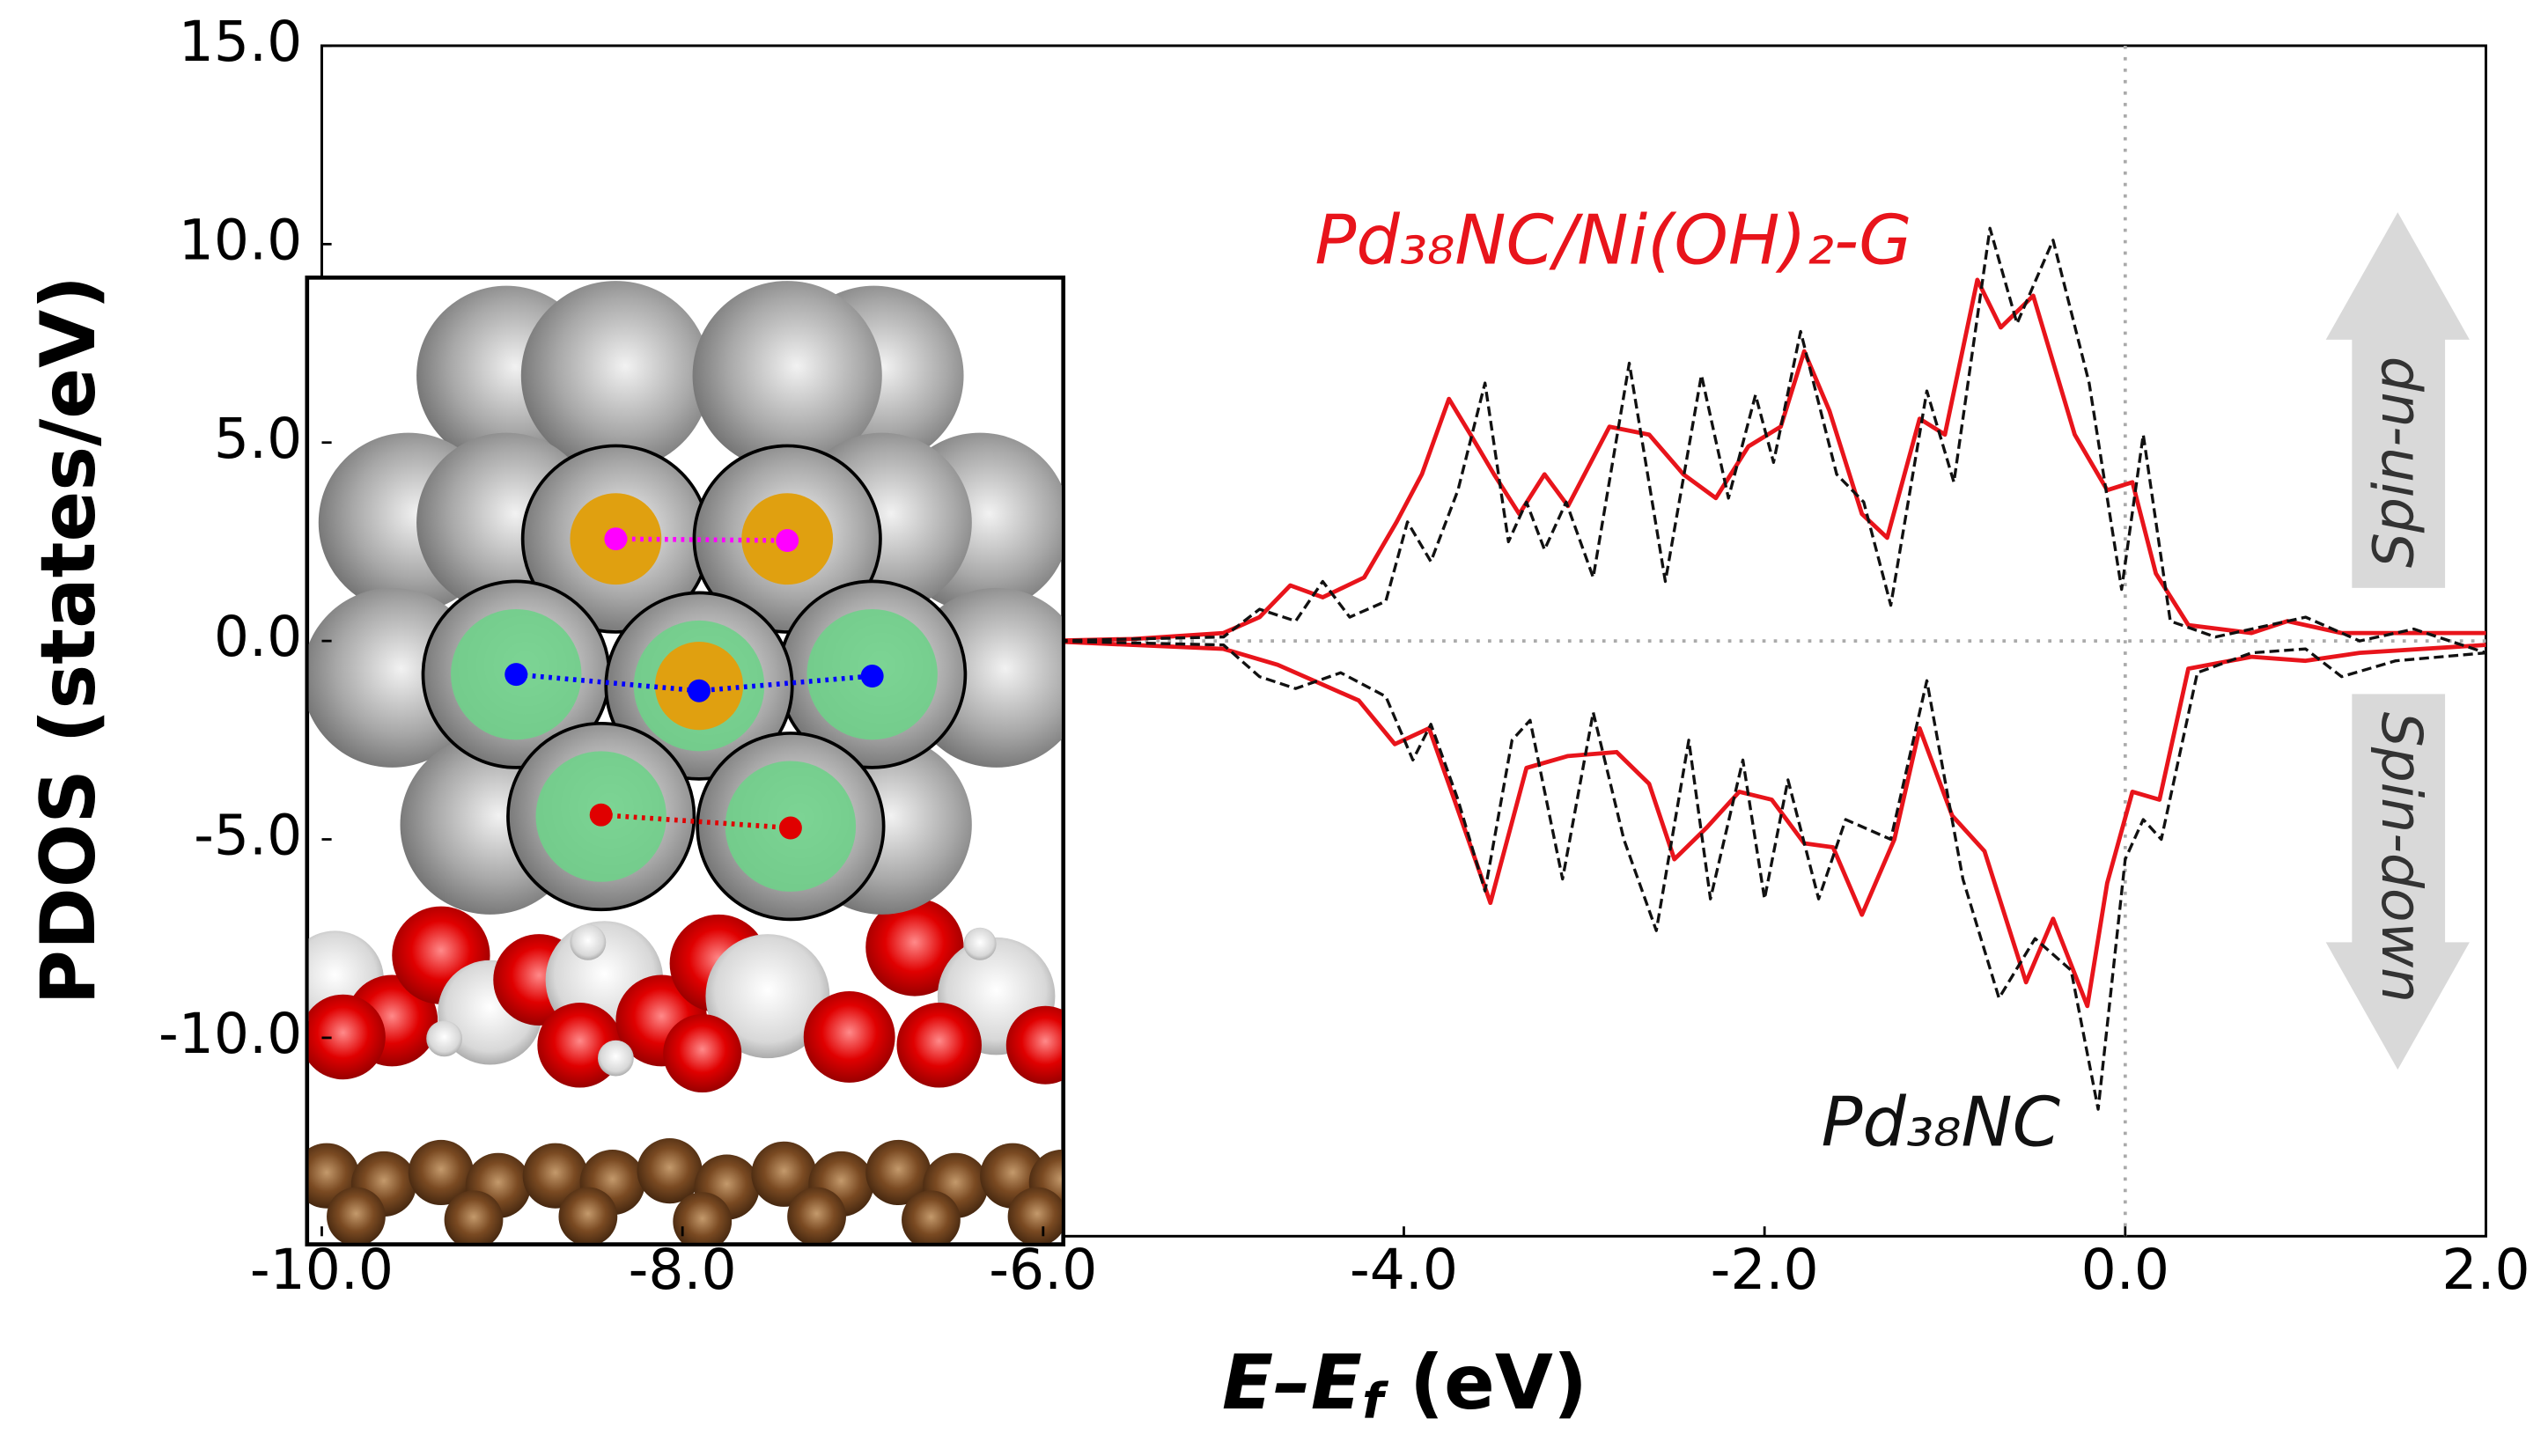 The width and height of the screenshot is (2548, 1456). What do you see at coordinates (1292, 1383) in the screenshot?
I see `x-label-var: E–E` at bounding box center [1292, 1383].